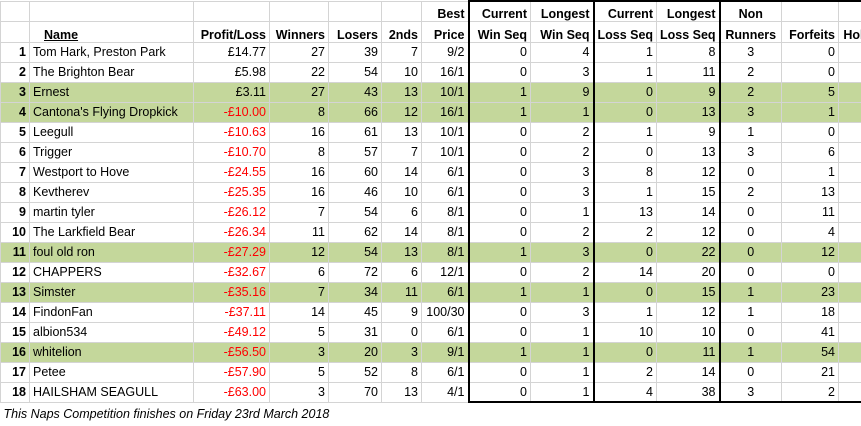  I want to click on position-cell: 13, so click(15, 292).